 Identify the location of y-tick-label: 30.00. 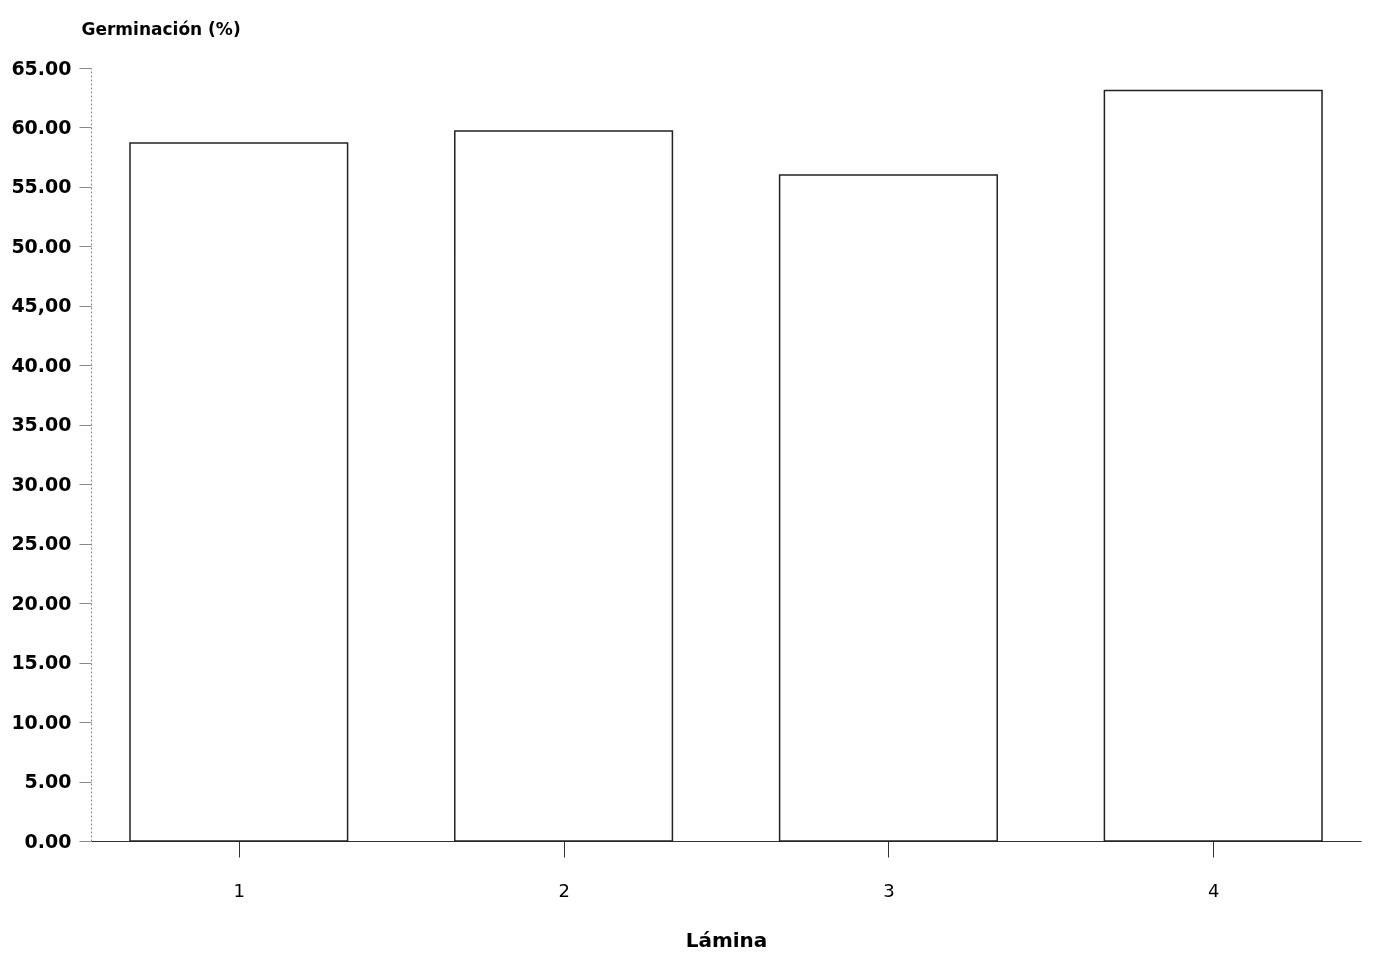
(41, 483).